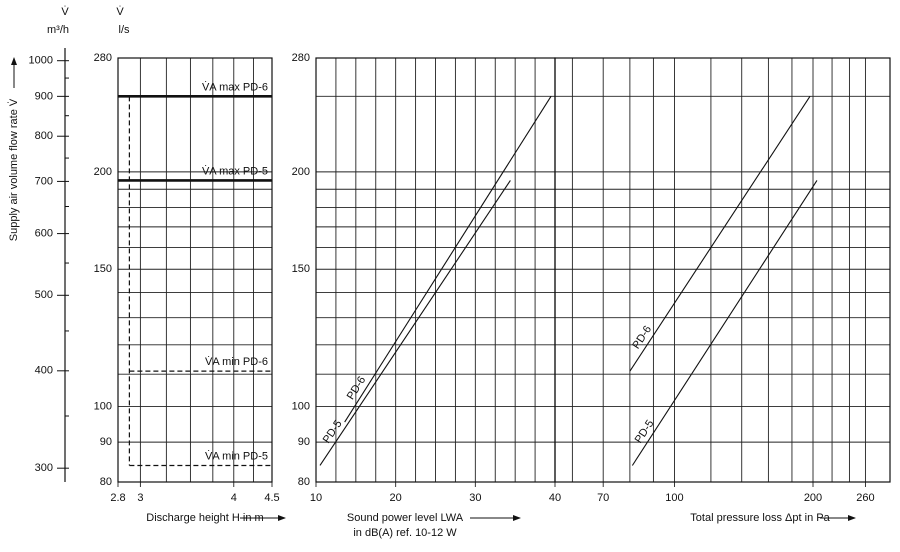  Describe the element at coordinates (234, 498) in the screenshot. I see `x-tick-label: 4` at that location.